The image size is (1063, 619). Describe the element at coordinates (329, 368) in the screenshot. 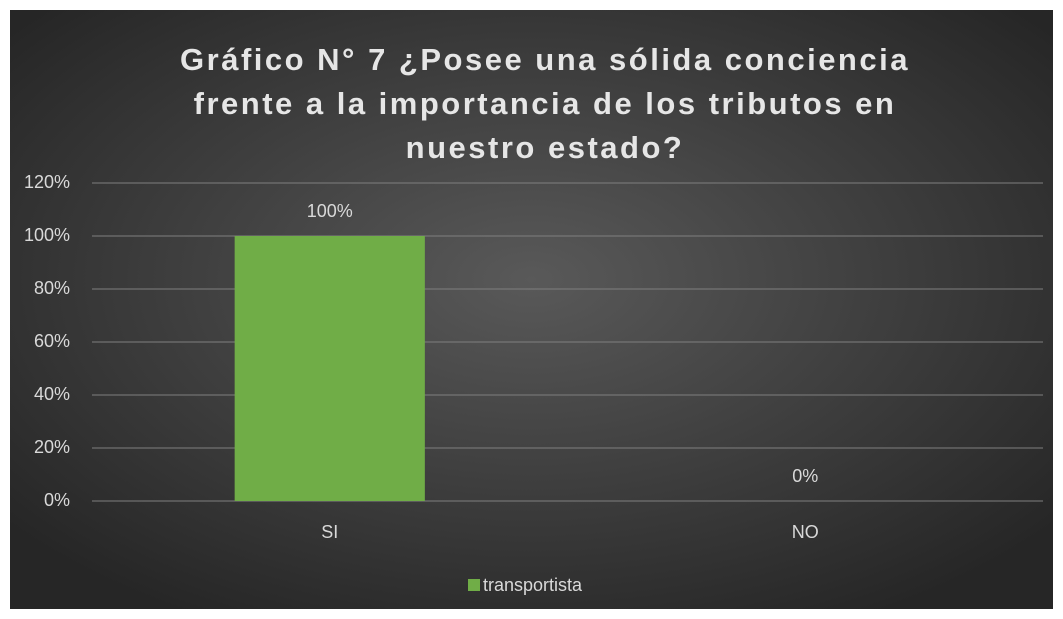

I see `bar` at that location.